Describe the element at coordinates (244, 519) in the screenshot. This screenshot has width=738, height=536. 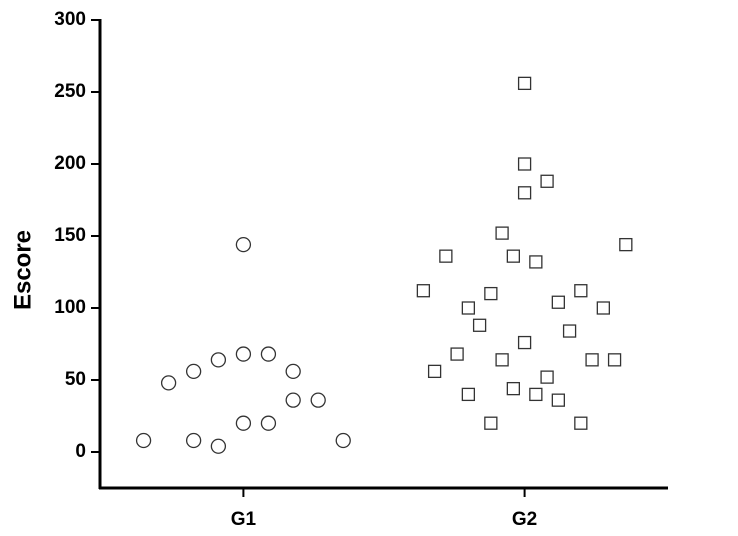
I see `x-tick-label: G1` at that location.